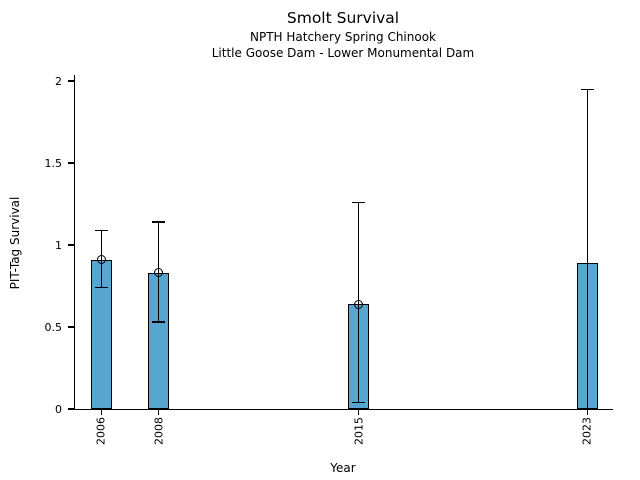 The width and height of the screenshot is (640, 480). Describe the element at coordinates (58, 409) in the screenshot. I see `y-tick-label: 0` at that location.